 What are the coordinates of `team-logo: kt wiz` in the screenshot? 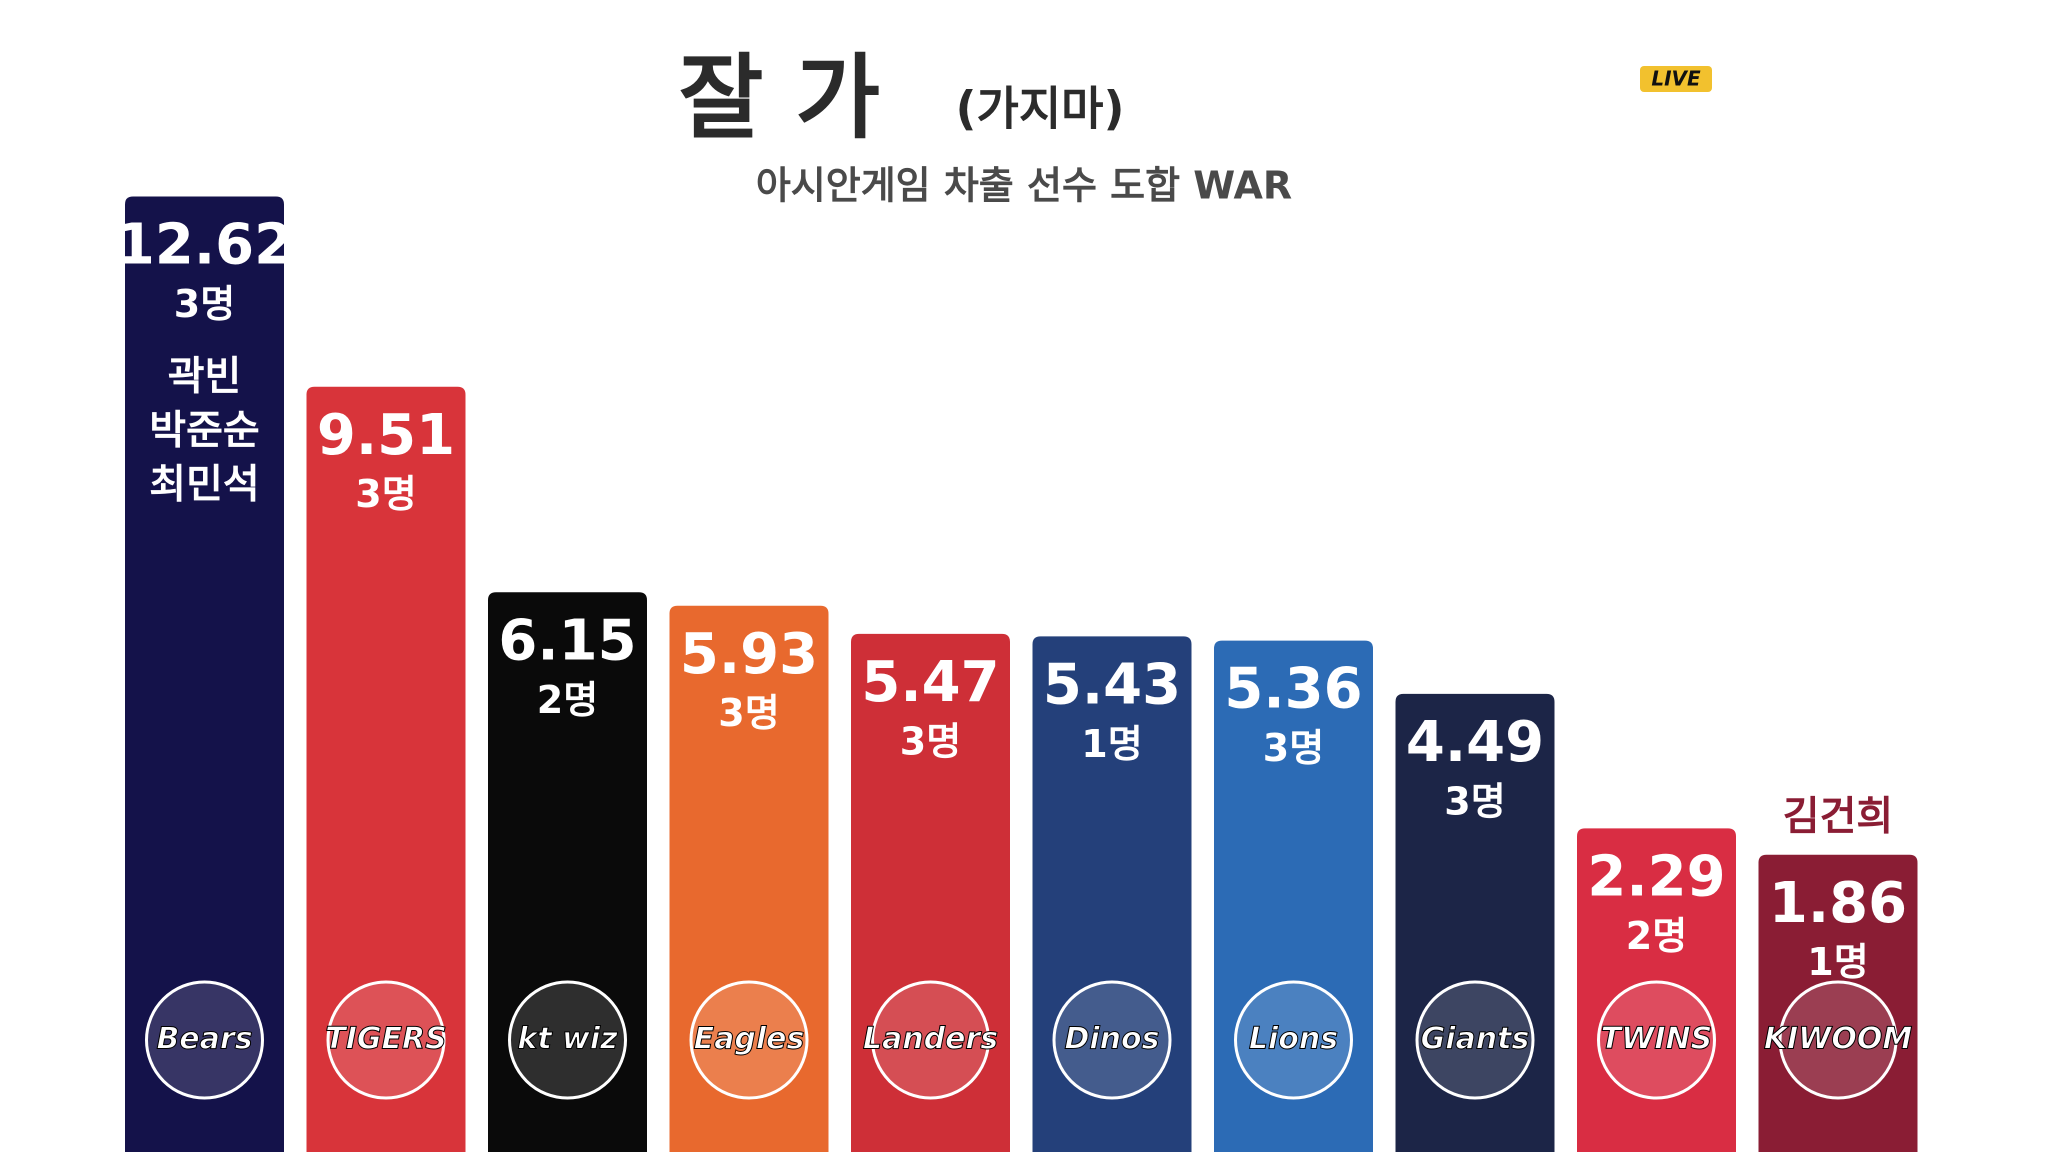 It's located at (567, 1039).